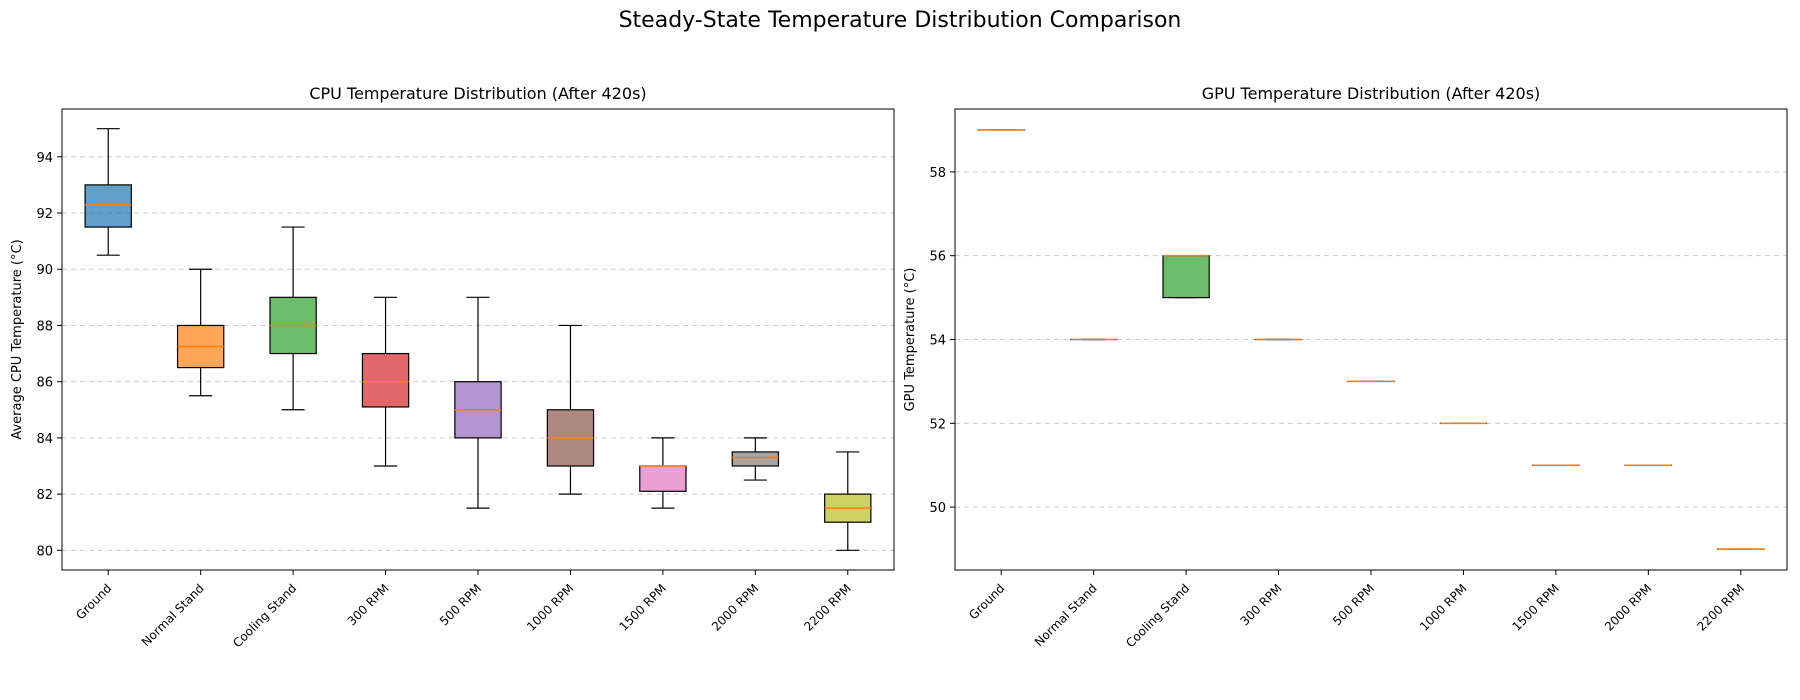 This screenshot has height=700, width=1800. Describe the element at coordinates (44, 214) in the screenshot. I see `cpu-ytick-label: 92` at that location.